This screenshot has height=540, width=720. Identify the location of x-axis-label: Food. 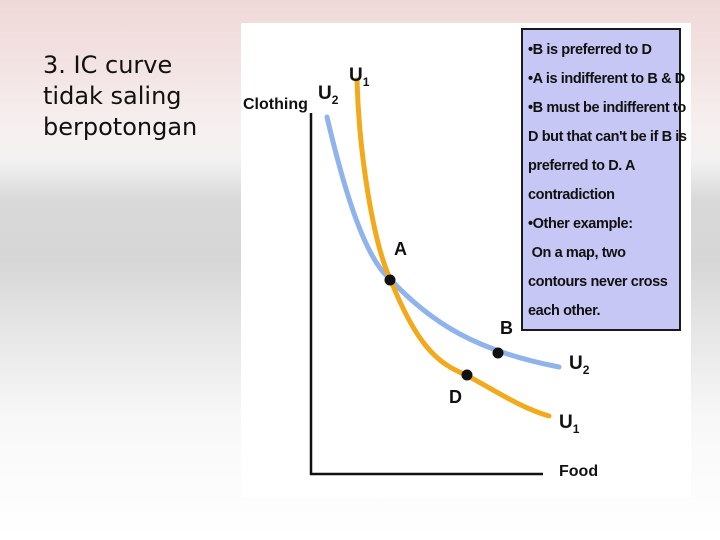
(578, 471).